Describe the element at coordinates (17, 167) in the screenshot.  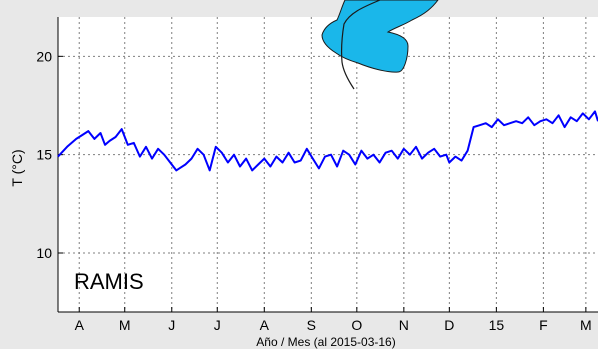
I see `y-axis-label: T (°C)` at that location.